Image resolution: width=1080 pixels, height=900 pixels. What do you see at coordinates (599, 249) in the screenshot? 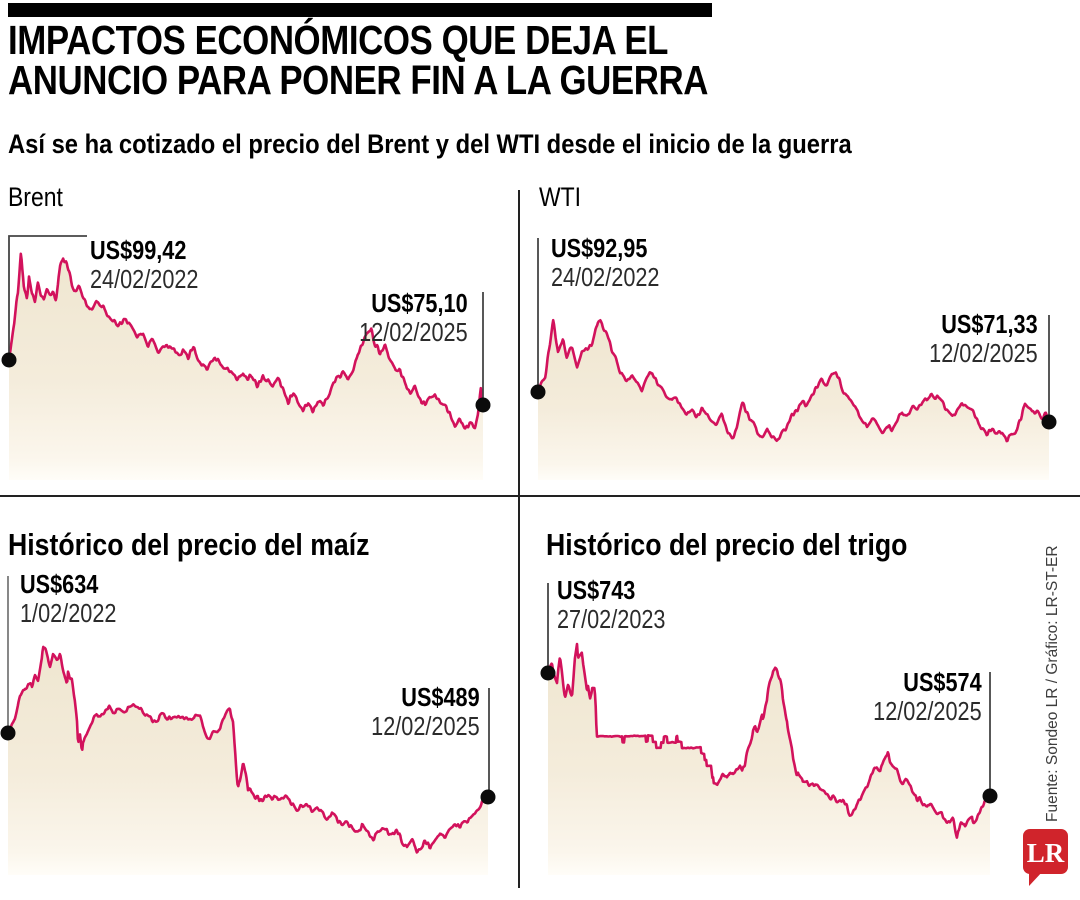
I see `annotation-value: US$92,95` at bounding box center [599, 249].